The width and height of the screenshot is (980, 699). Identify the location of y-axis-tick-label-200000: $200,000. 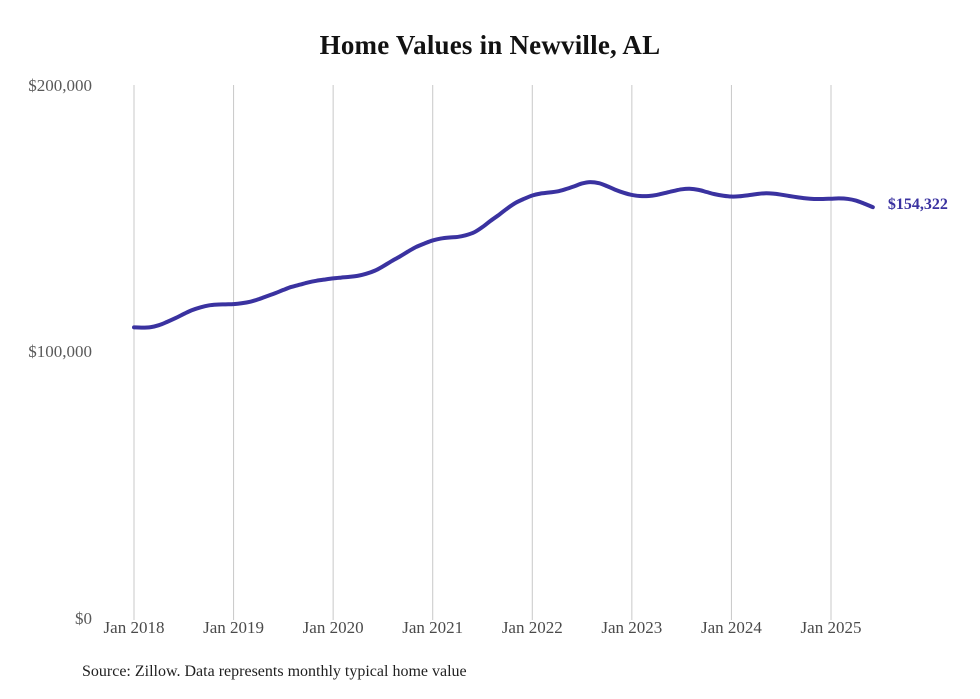
(60, 85).